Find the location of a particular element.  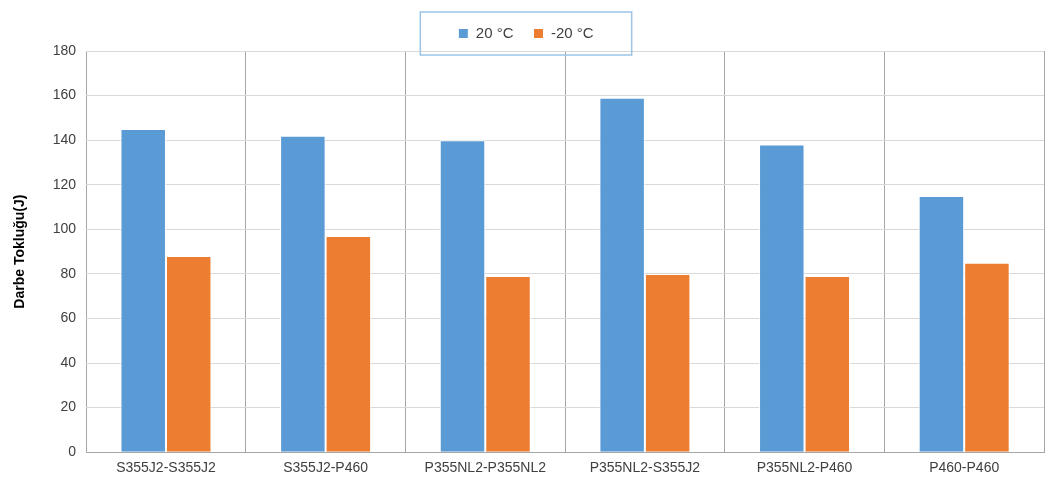

legend-label: -20 °C is located at coordinates (572, 32).